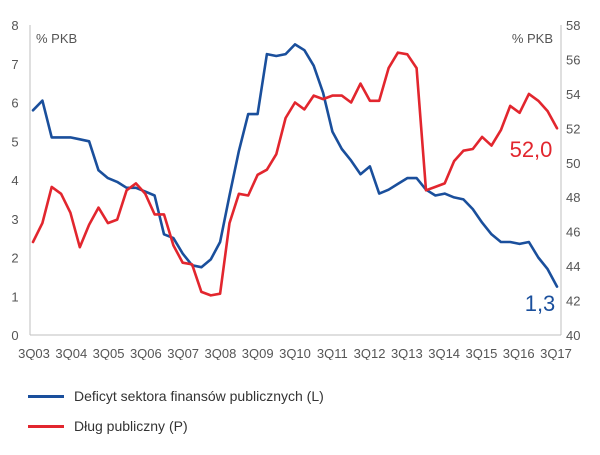 The height and width of the screenshot is (455, 600). Describe the element at coordinates (573, 59) in the screenshot. I see `right-tick-label: 56` at that location.